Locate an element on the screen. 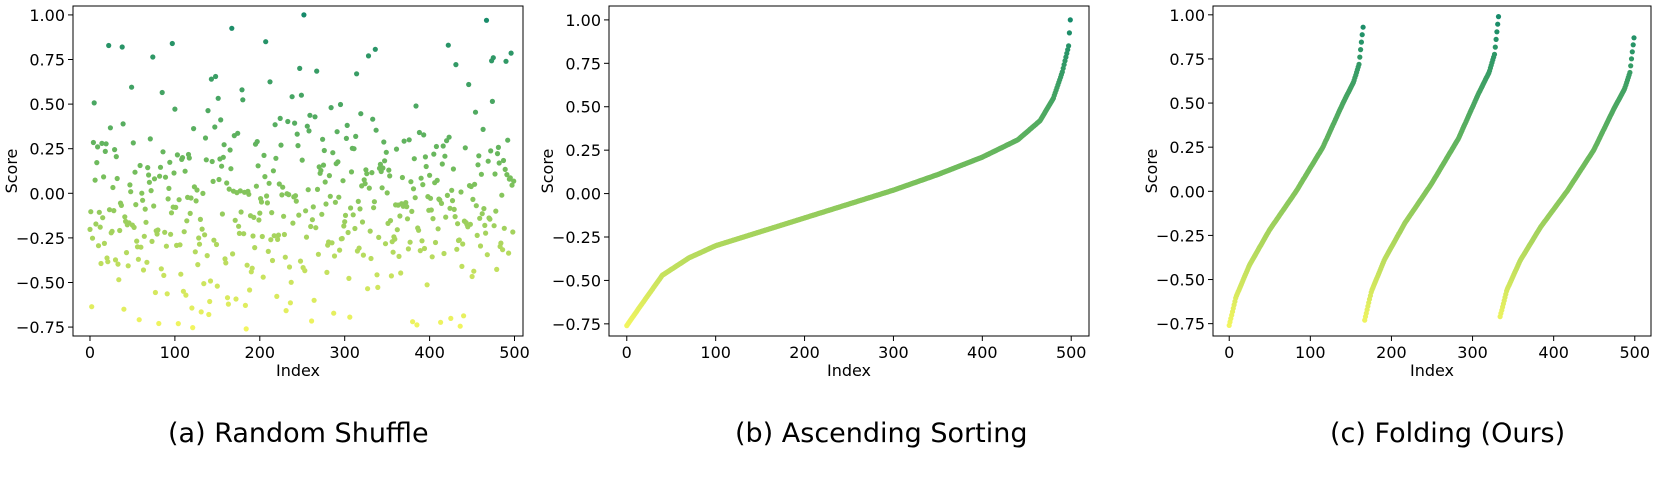  shuffle-ytick-label: −0.25 is located at coordinates (40, 238).